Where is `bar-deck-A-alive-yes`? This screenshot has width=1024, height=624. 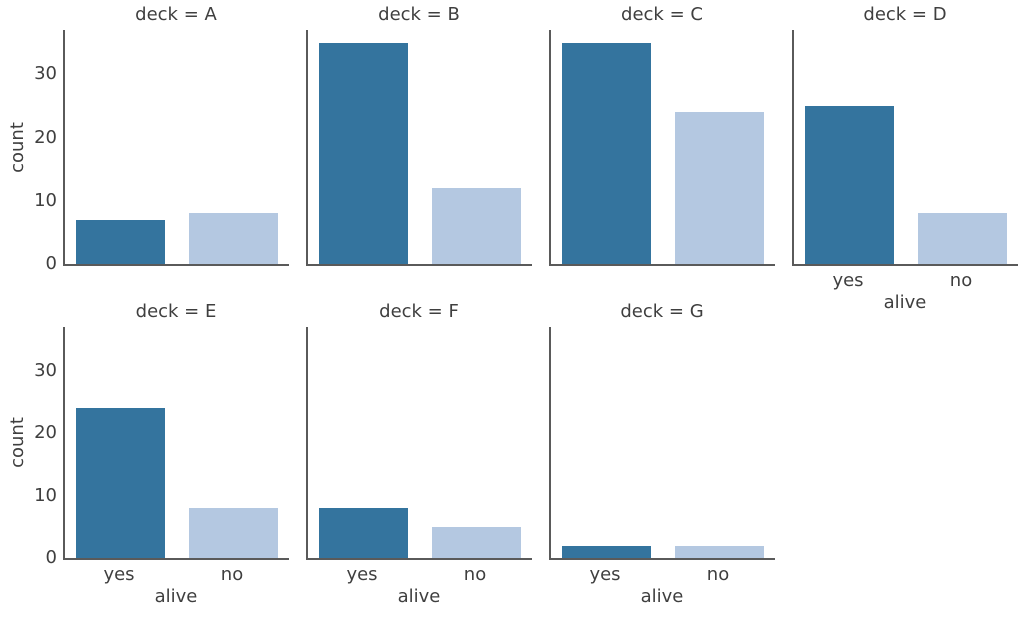
bar-deck-A-alive-yes is located at coordinates (120, 242).